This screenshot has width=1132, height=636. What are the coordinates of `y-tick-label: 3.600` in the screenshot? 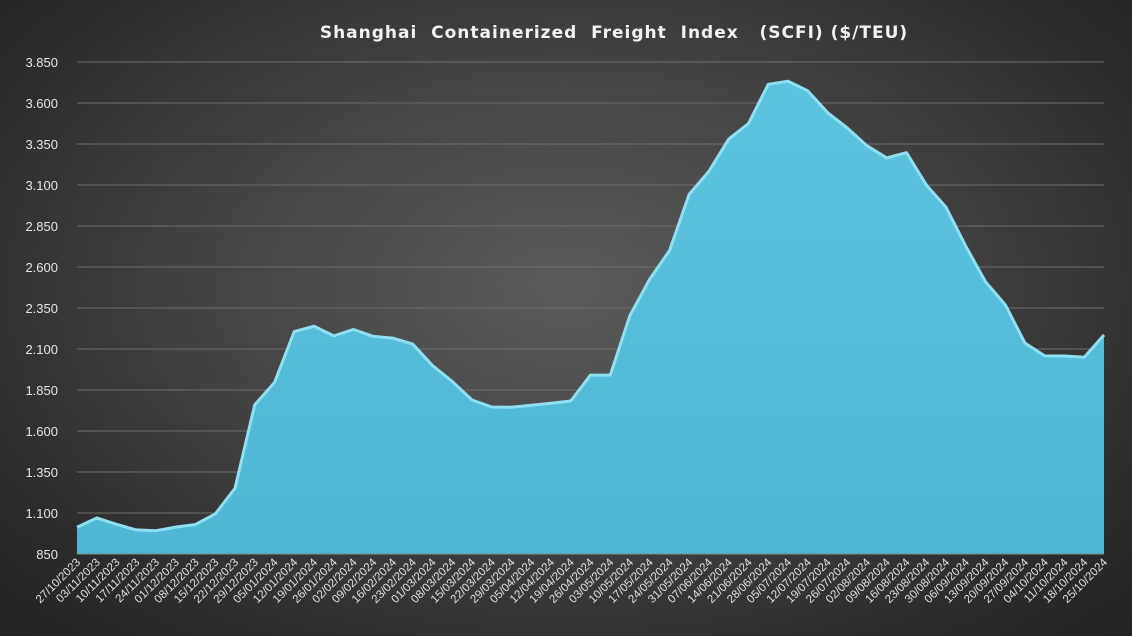 It's located at (41, 103).